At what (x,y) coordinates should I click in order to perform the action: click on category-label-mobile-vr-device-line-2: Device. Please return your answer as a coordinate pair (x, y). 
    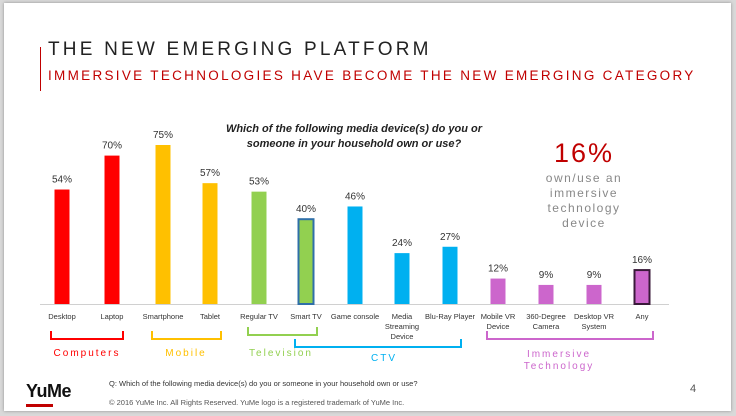
    Looking at the image, I should click on (498, 326).